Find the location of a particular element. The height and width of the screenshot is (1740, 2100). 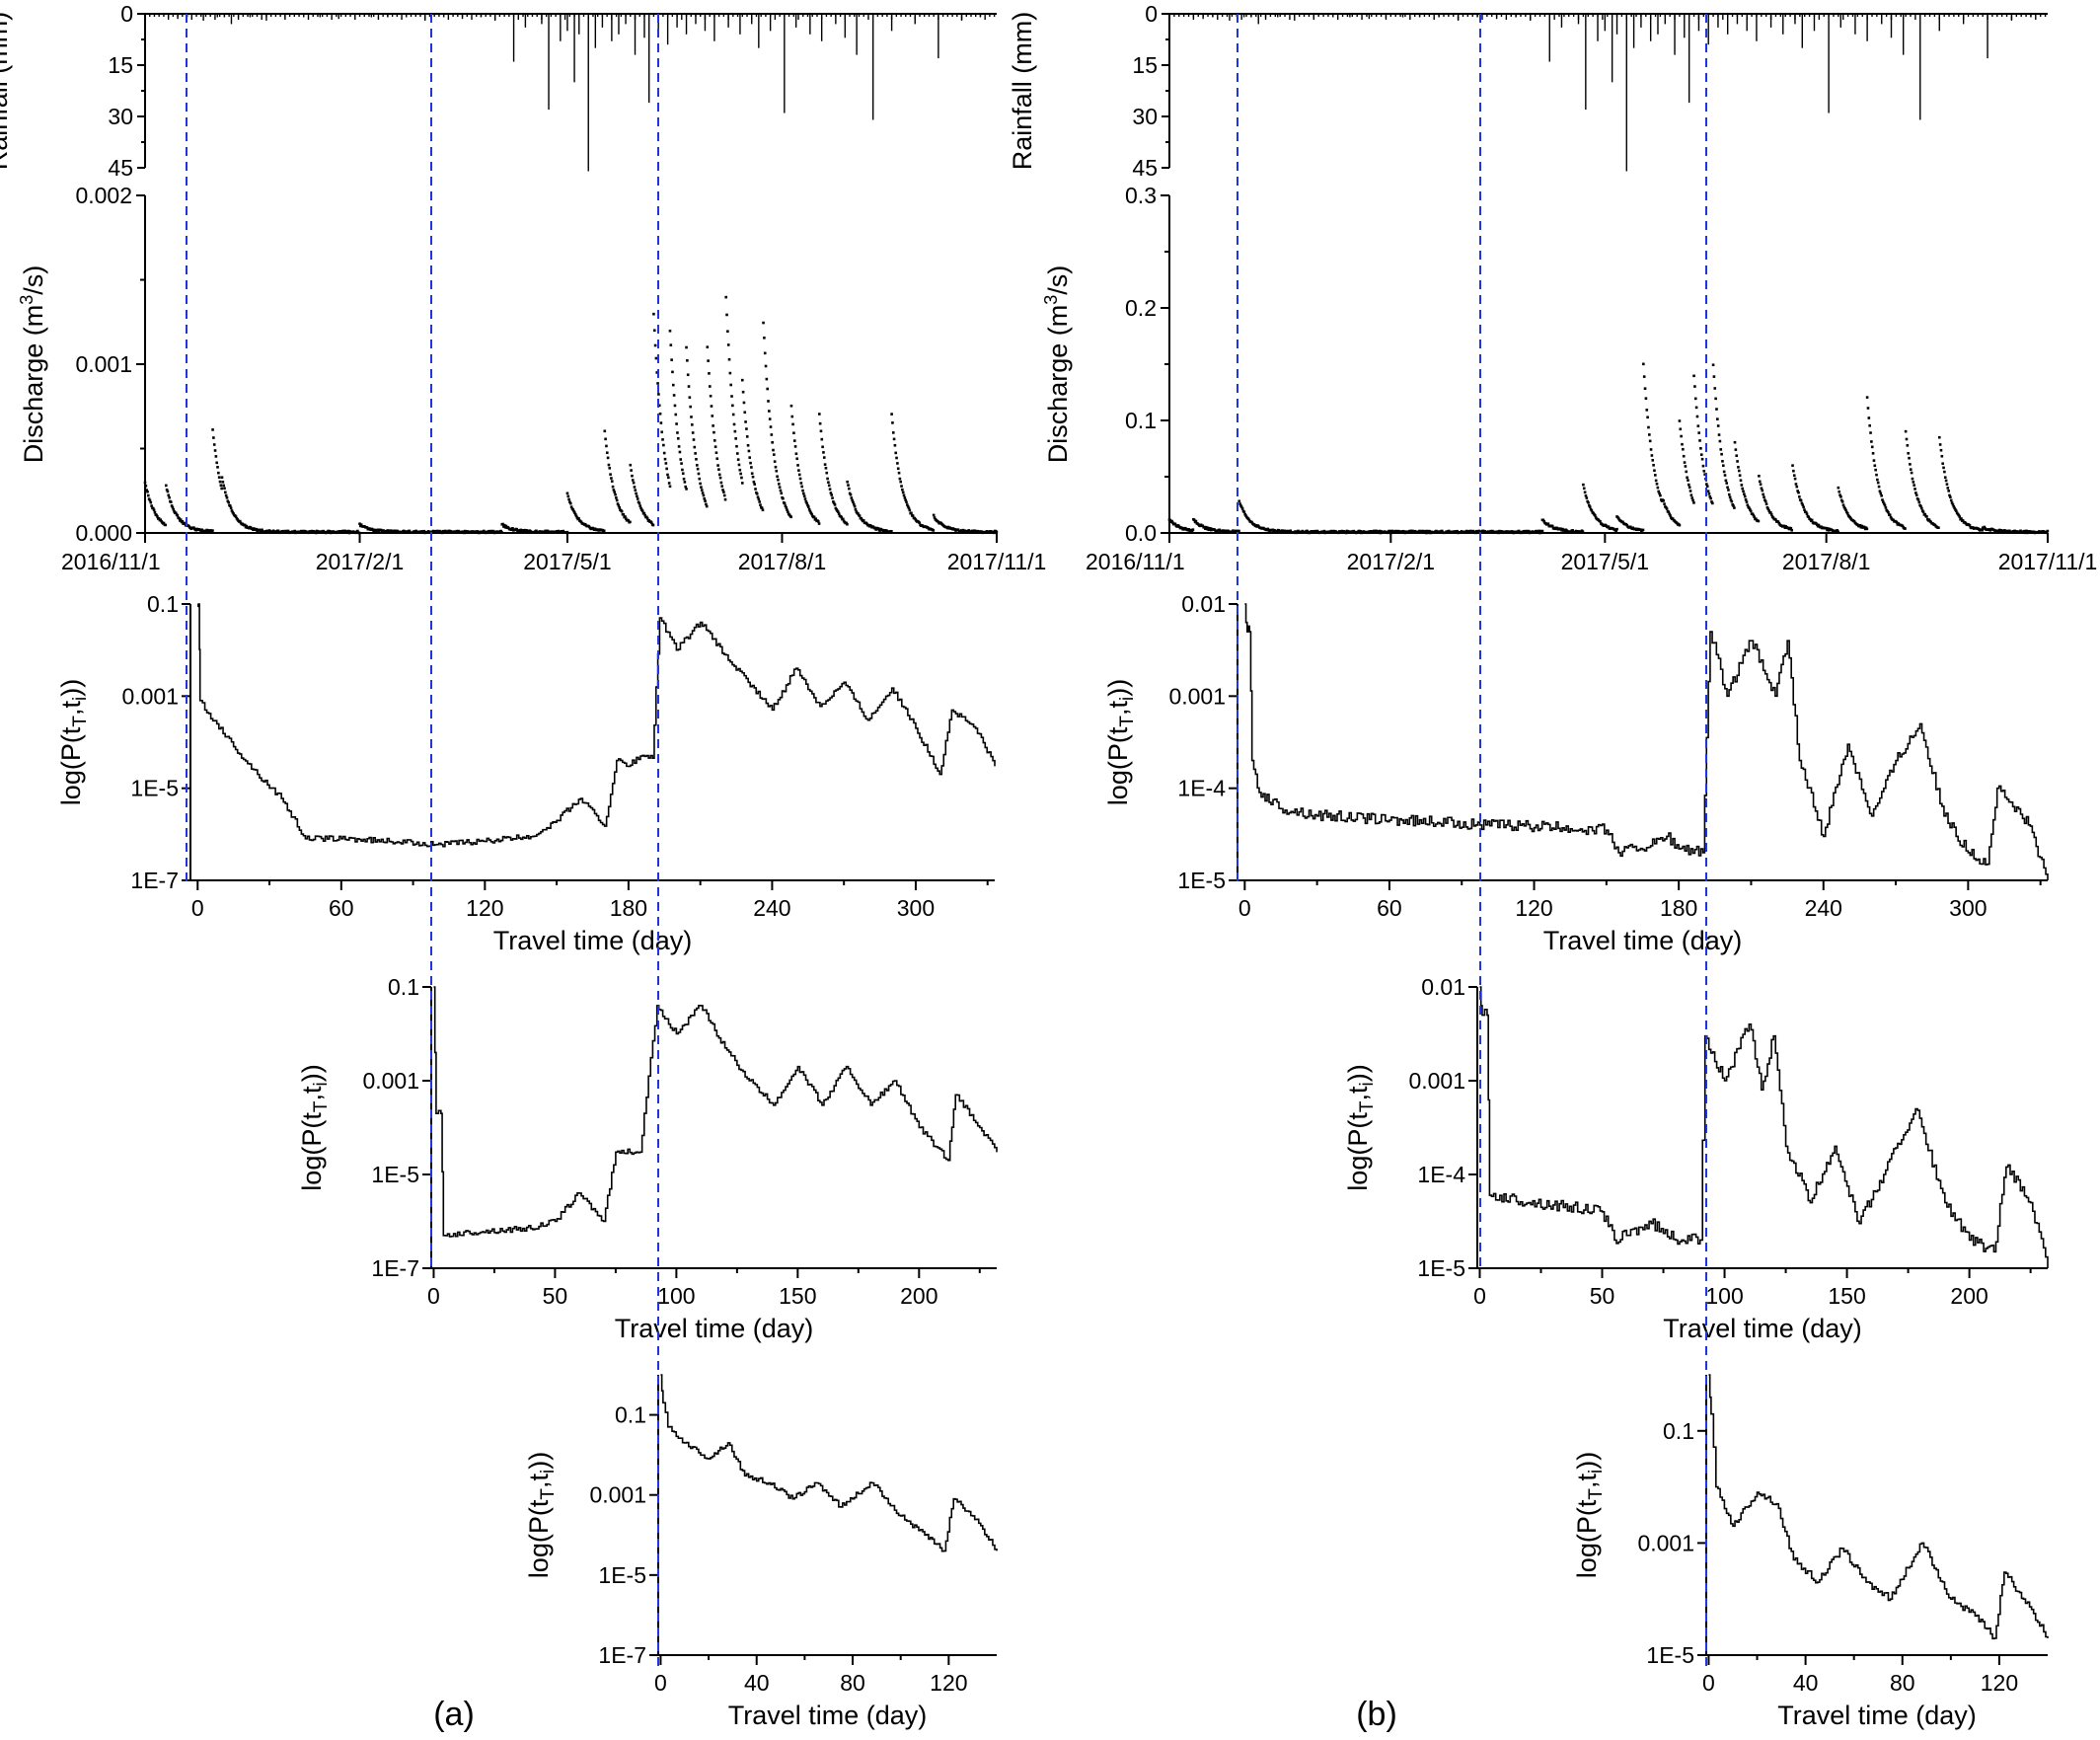

a-ttd-3-ylabel: log(P(tT,ti)) is located at coordinates (541, 1515).